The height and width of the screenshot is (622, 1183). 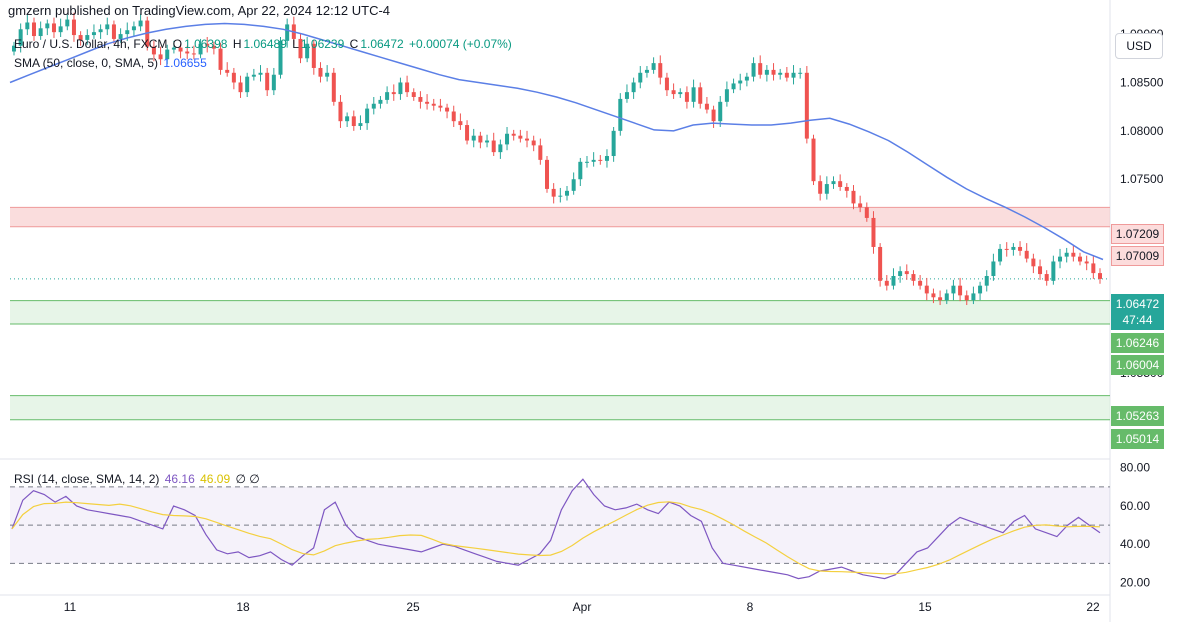 What do you see at coordinates (582, 607) in the screenshot?
I see `time-tick-label: Apr` at bounding box center [582, 607].